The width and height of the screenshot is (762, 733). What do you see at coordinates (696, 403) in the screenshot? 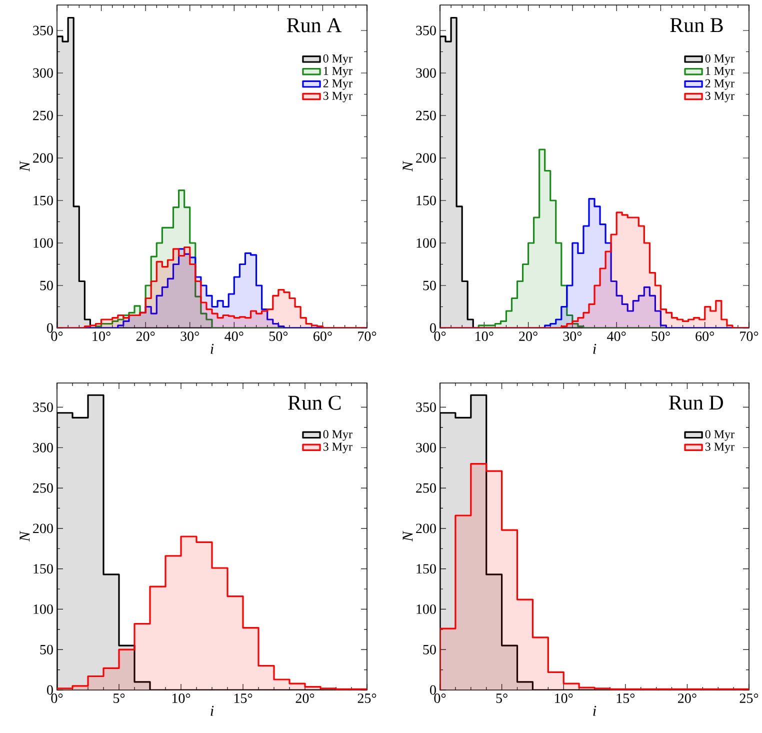
I see `chart-title: Run D` at bounding box center [696, 403].